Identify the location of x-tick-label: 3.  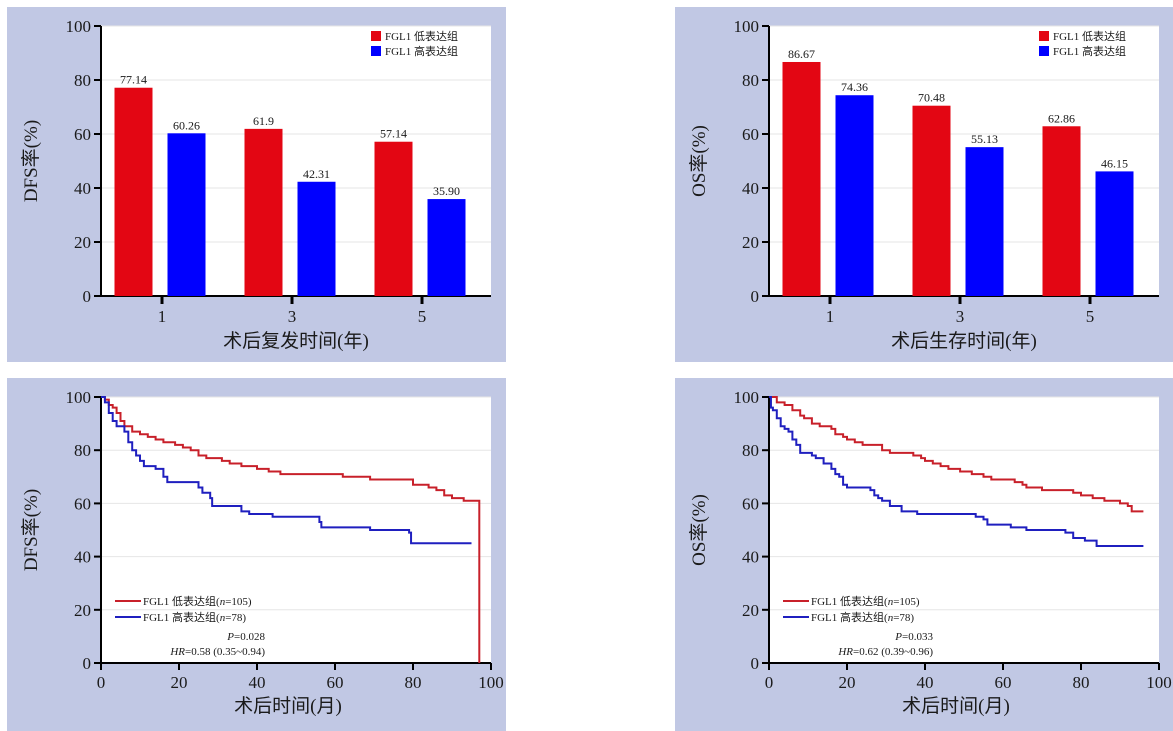
(960, 316).